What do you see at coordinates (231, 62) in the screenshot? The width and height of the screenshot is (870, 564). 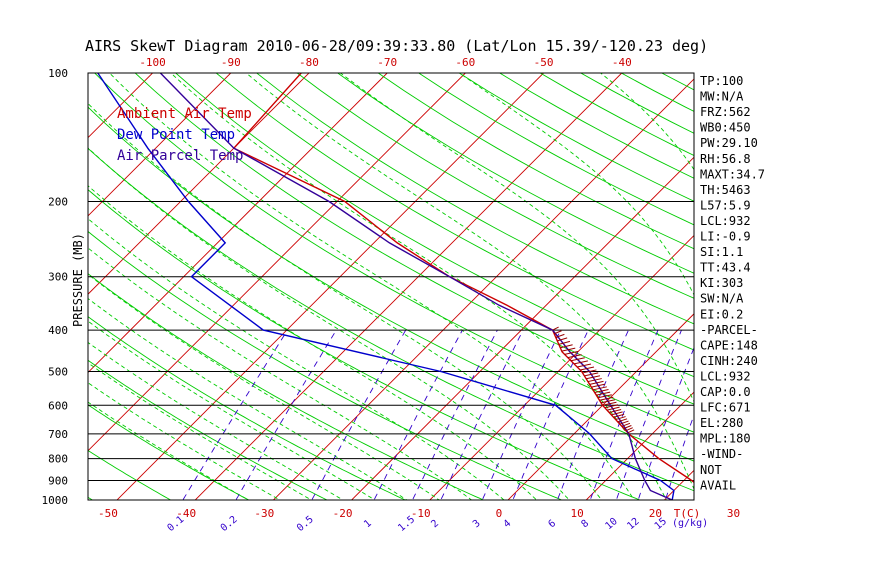 I see `top-temp-tick-label: -90` at bounding box center [231, 62].